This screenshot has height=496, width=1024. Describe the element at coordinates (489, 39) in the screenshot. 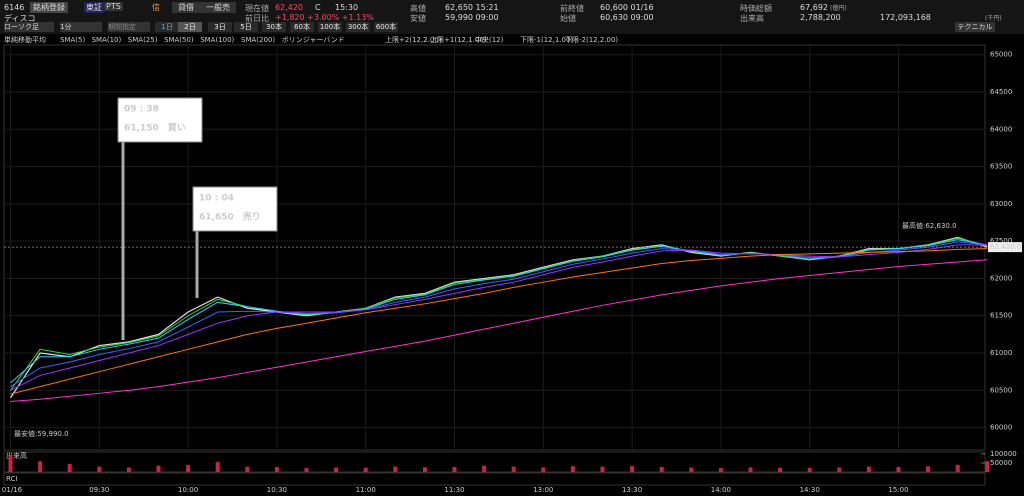

I see `band-label: 中央(12)` at that location.